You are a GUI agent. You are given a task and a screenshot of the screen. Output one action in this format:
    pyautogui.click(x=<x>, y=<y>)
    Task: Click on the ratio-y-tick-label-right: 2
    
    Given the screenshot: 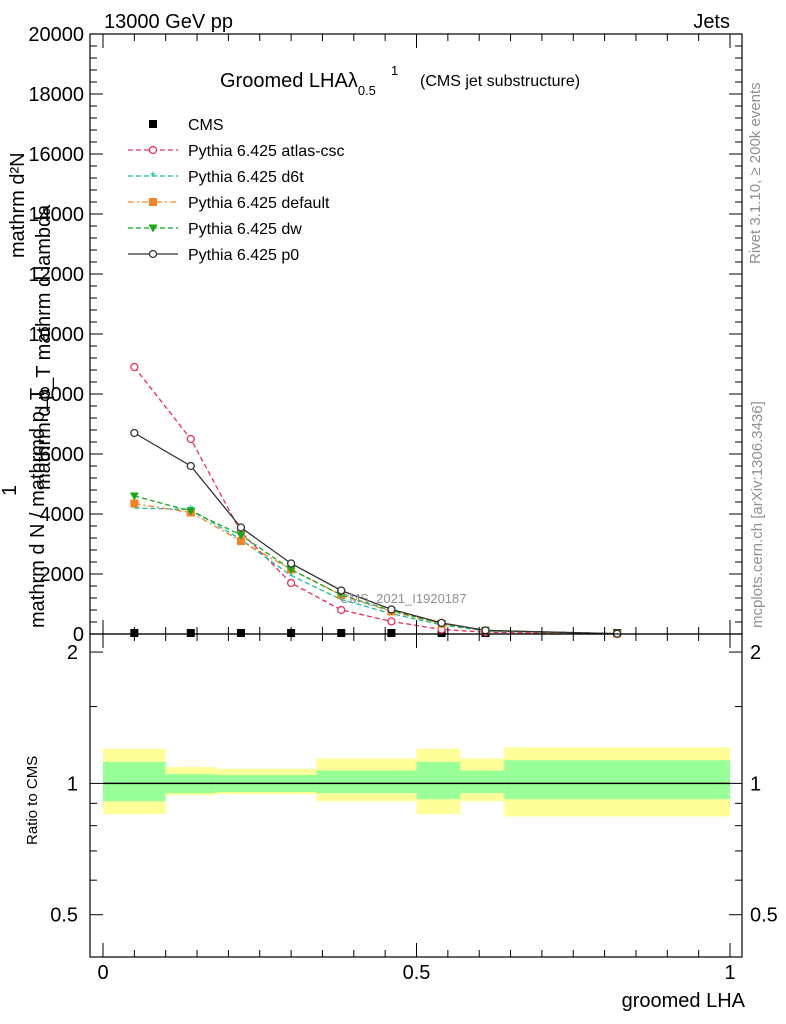 What is the action you would take?
    pyautogui.click(x=755, y=653)
    